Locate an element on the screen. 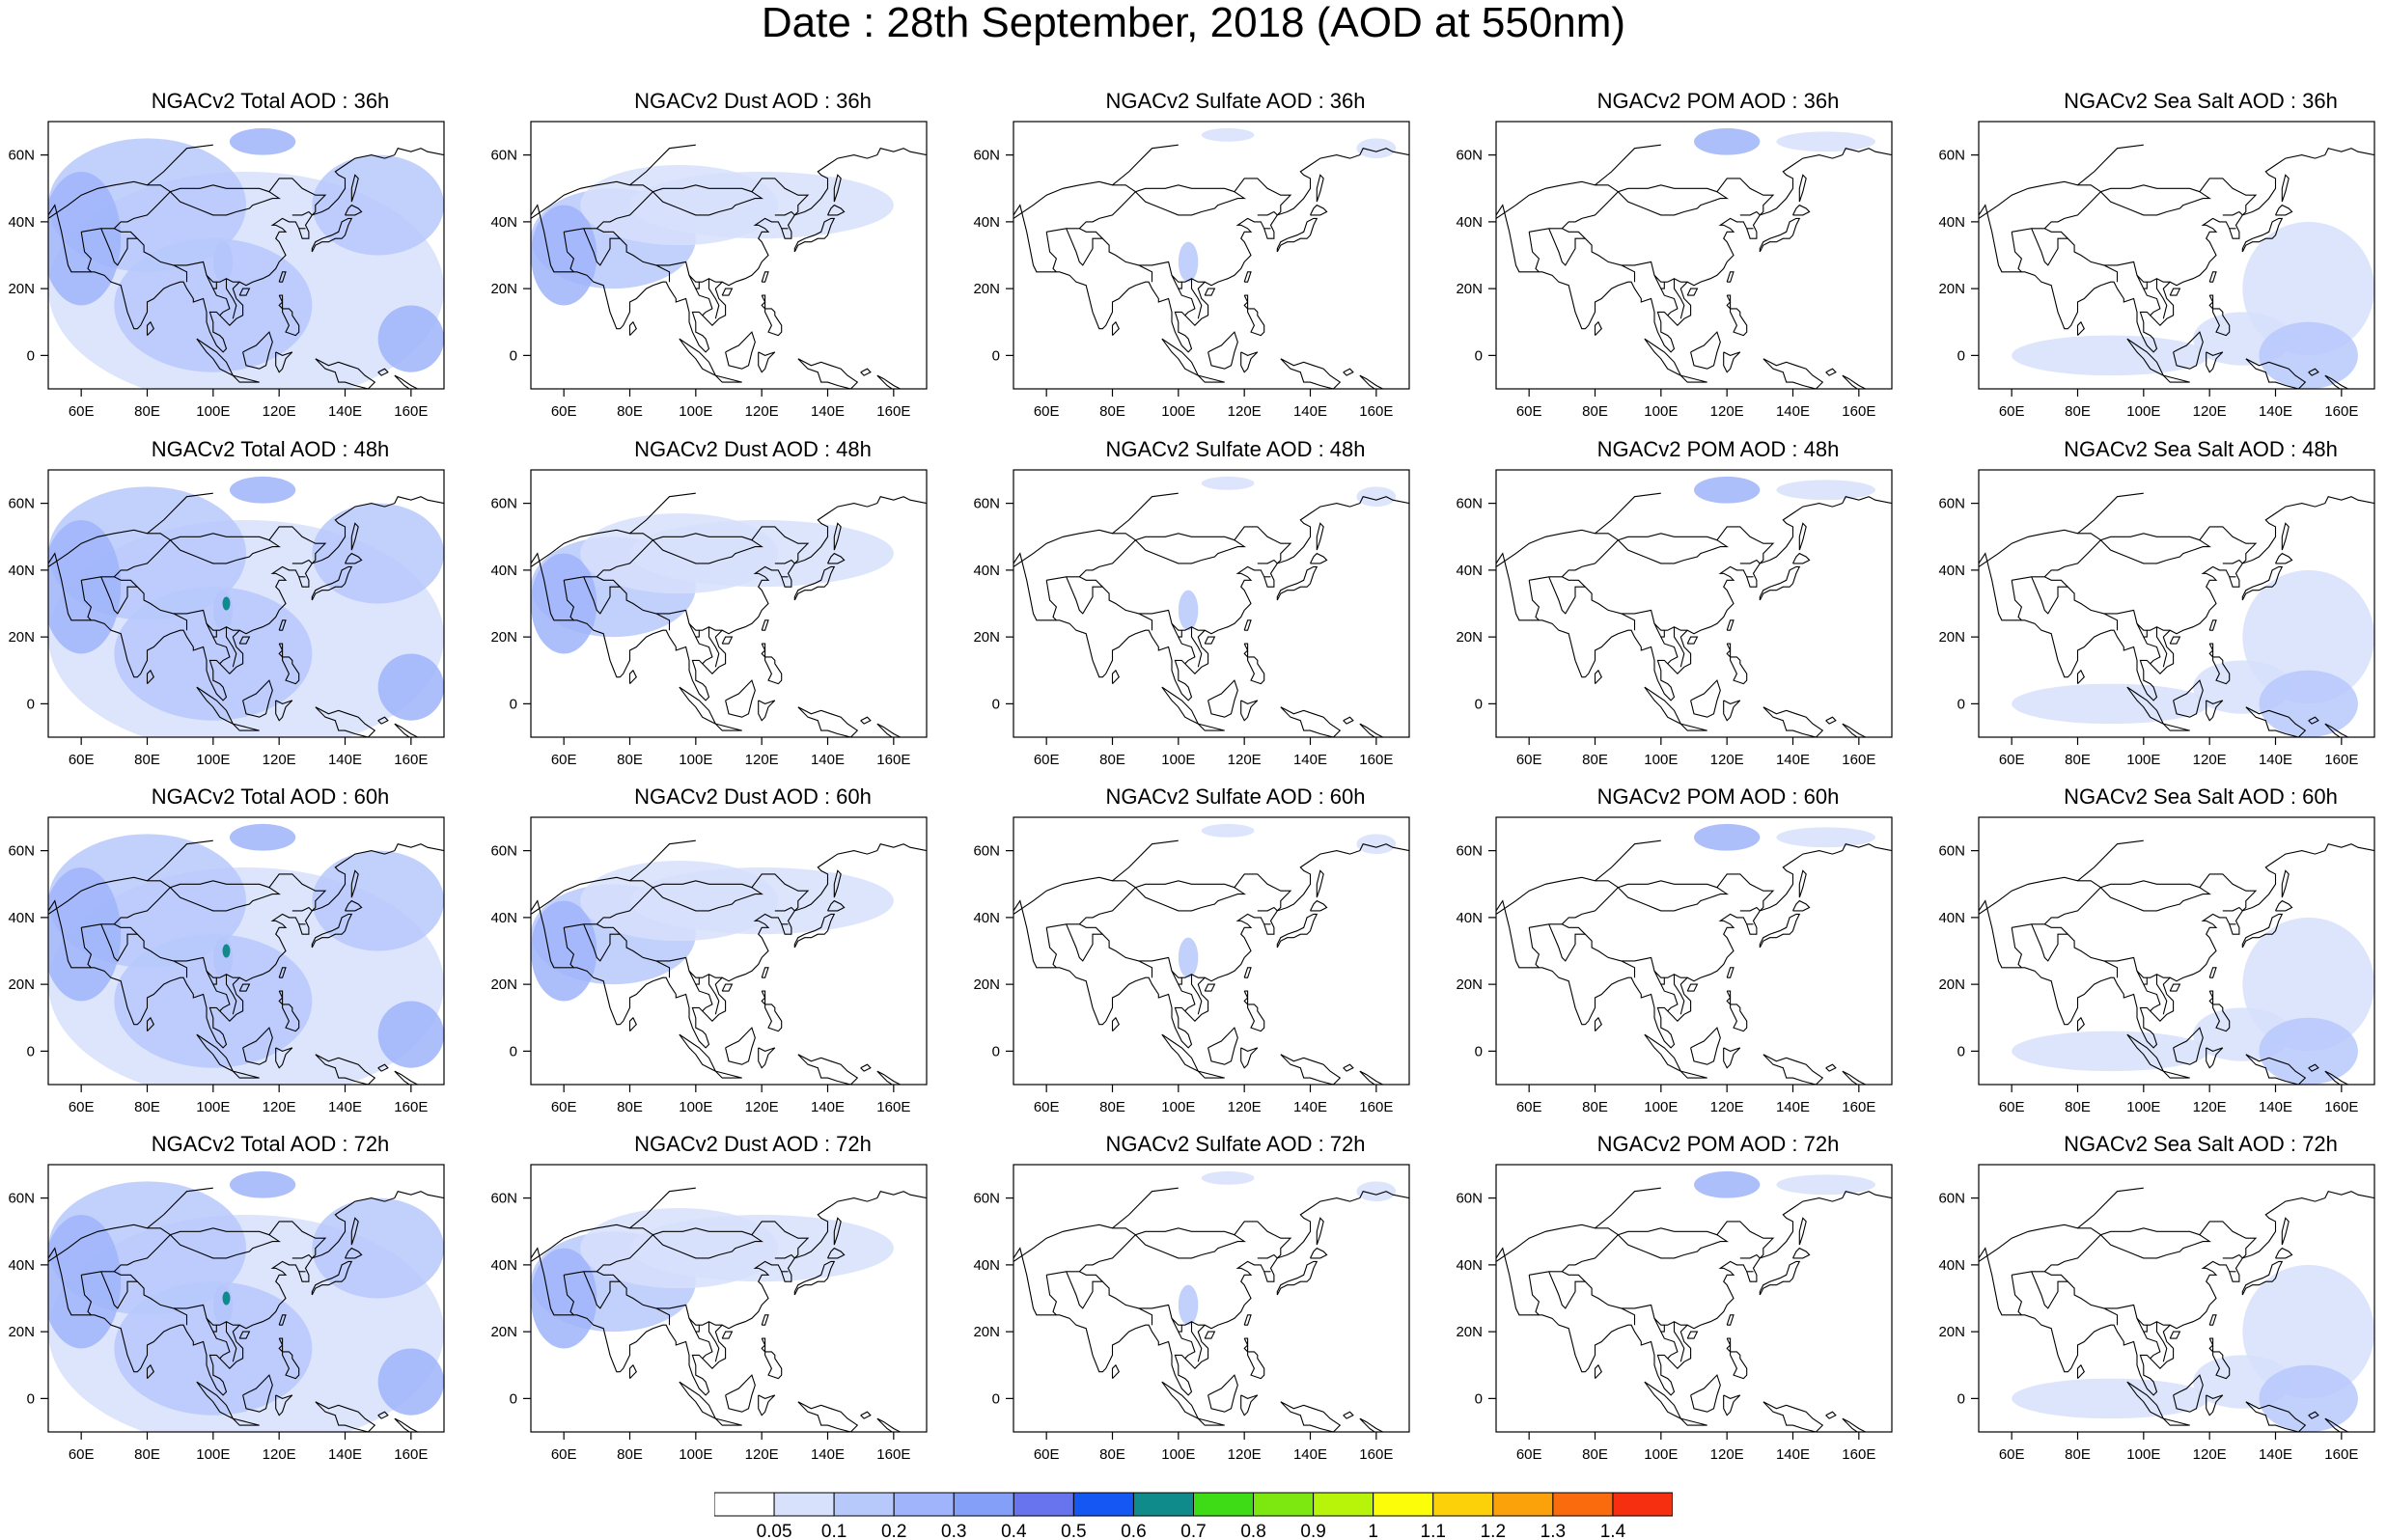  lon-tick-label: 140E is located at coordinates (1793, 760).